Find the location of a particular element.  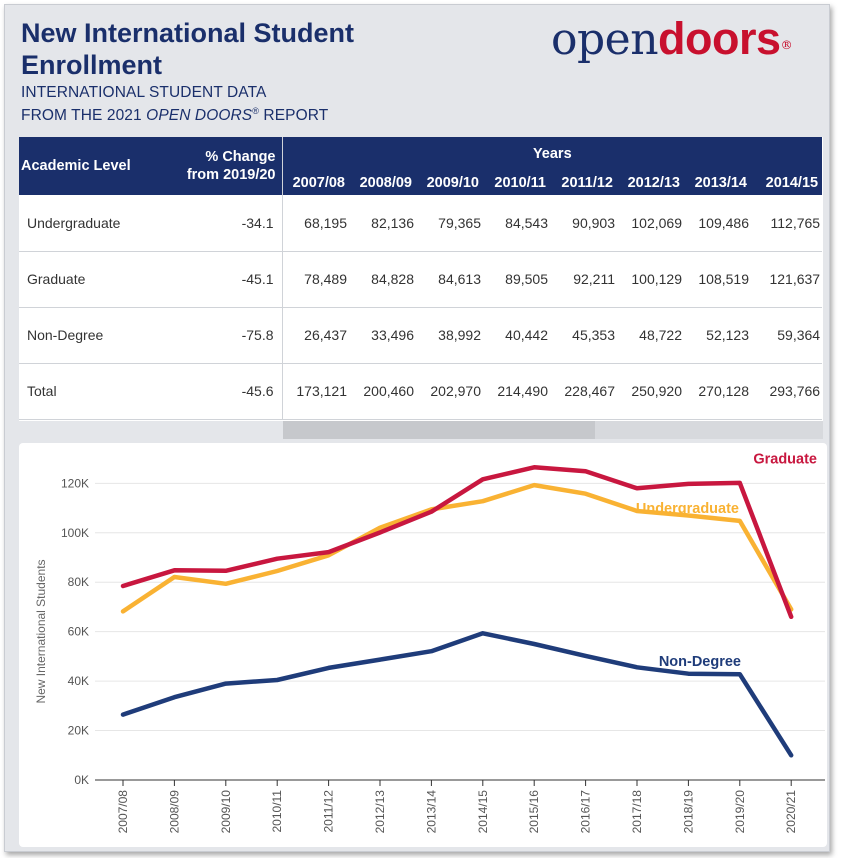

x-tick-label: 2017/18 is located at coordinates (637, 812).